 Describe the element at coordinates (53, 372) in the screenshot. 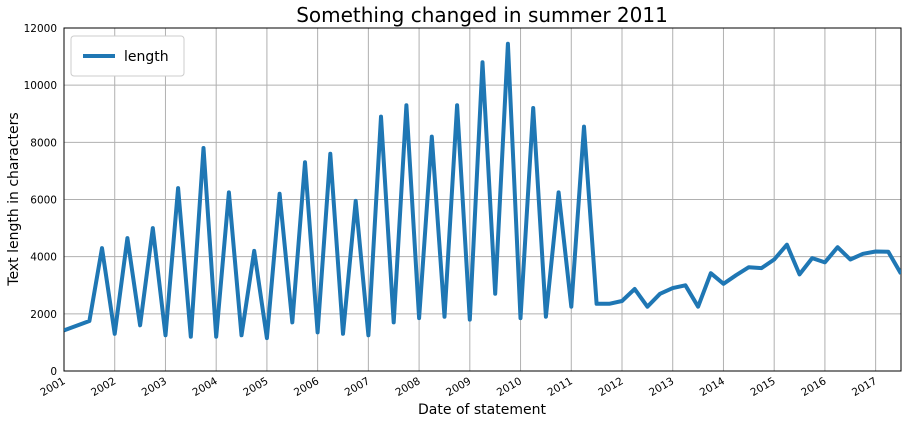

I see `y-tick-label: 0` at that location.